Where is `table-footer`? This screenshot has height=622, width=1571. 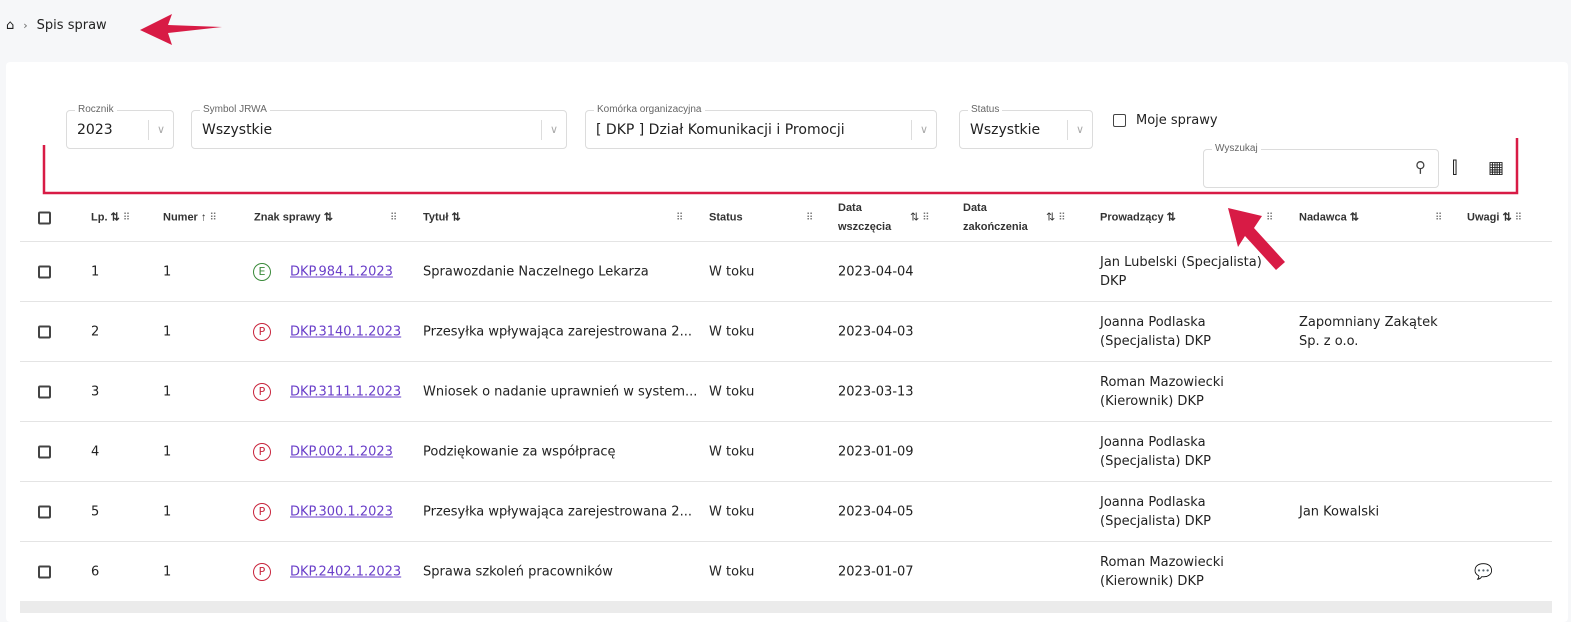 table-footer is located at coordinates (786, 607).